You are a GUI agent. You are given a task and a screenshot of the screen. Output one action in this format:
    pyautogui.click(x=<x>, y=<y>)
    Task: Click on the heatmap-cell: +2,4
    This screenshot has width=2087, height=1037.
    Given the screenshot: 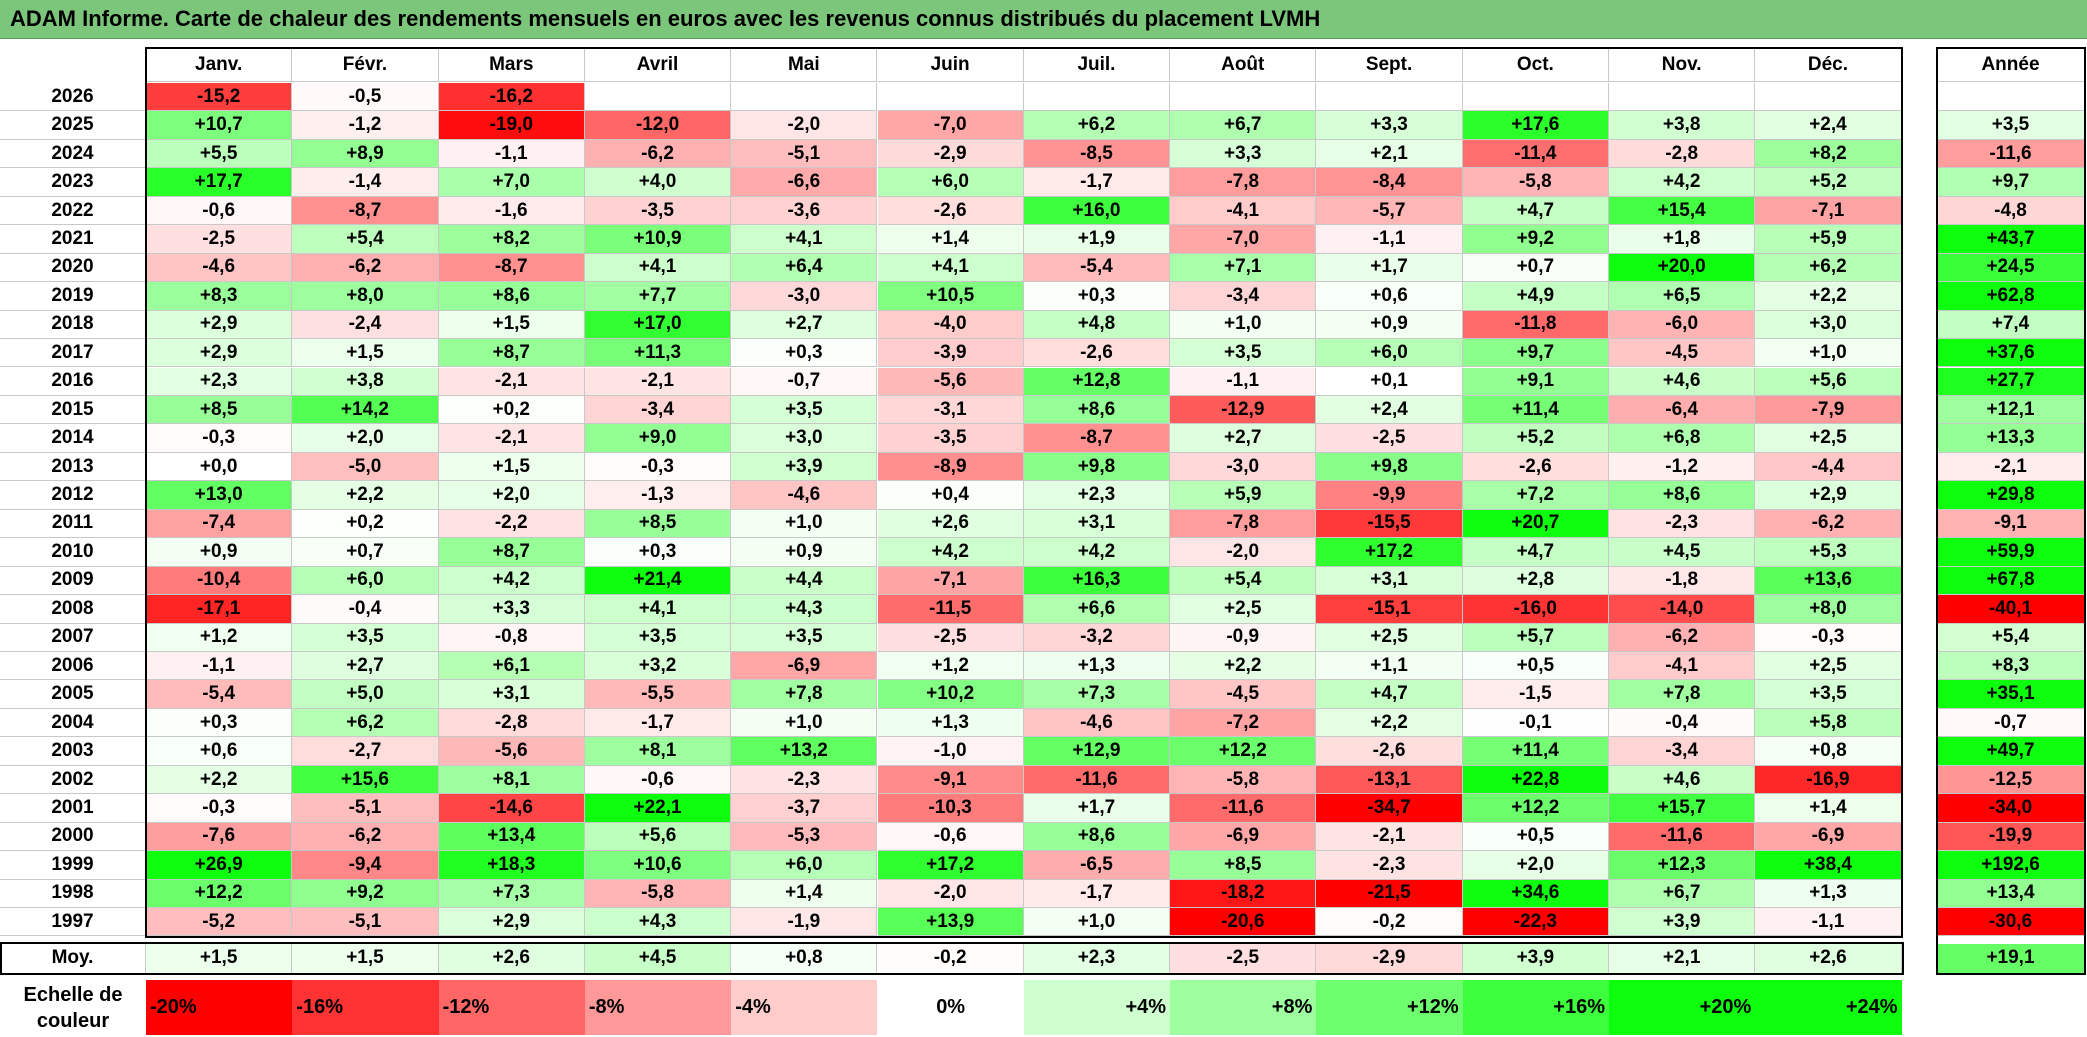 What is the action you would take?
    pyautogui.click(x=1828, y=125)
    